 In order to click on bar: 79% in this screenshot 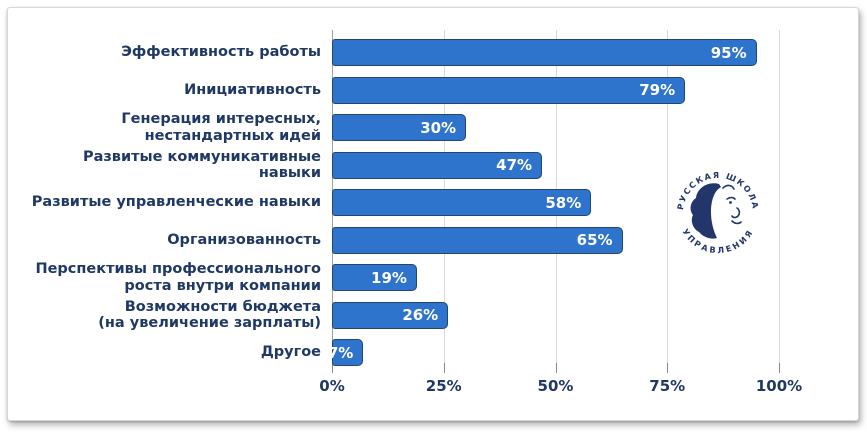, I will do `click(509, 90)`.